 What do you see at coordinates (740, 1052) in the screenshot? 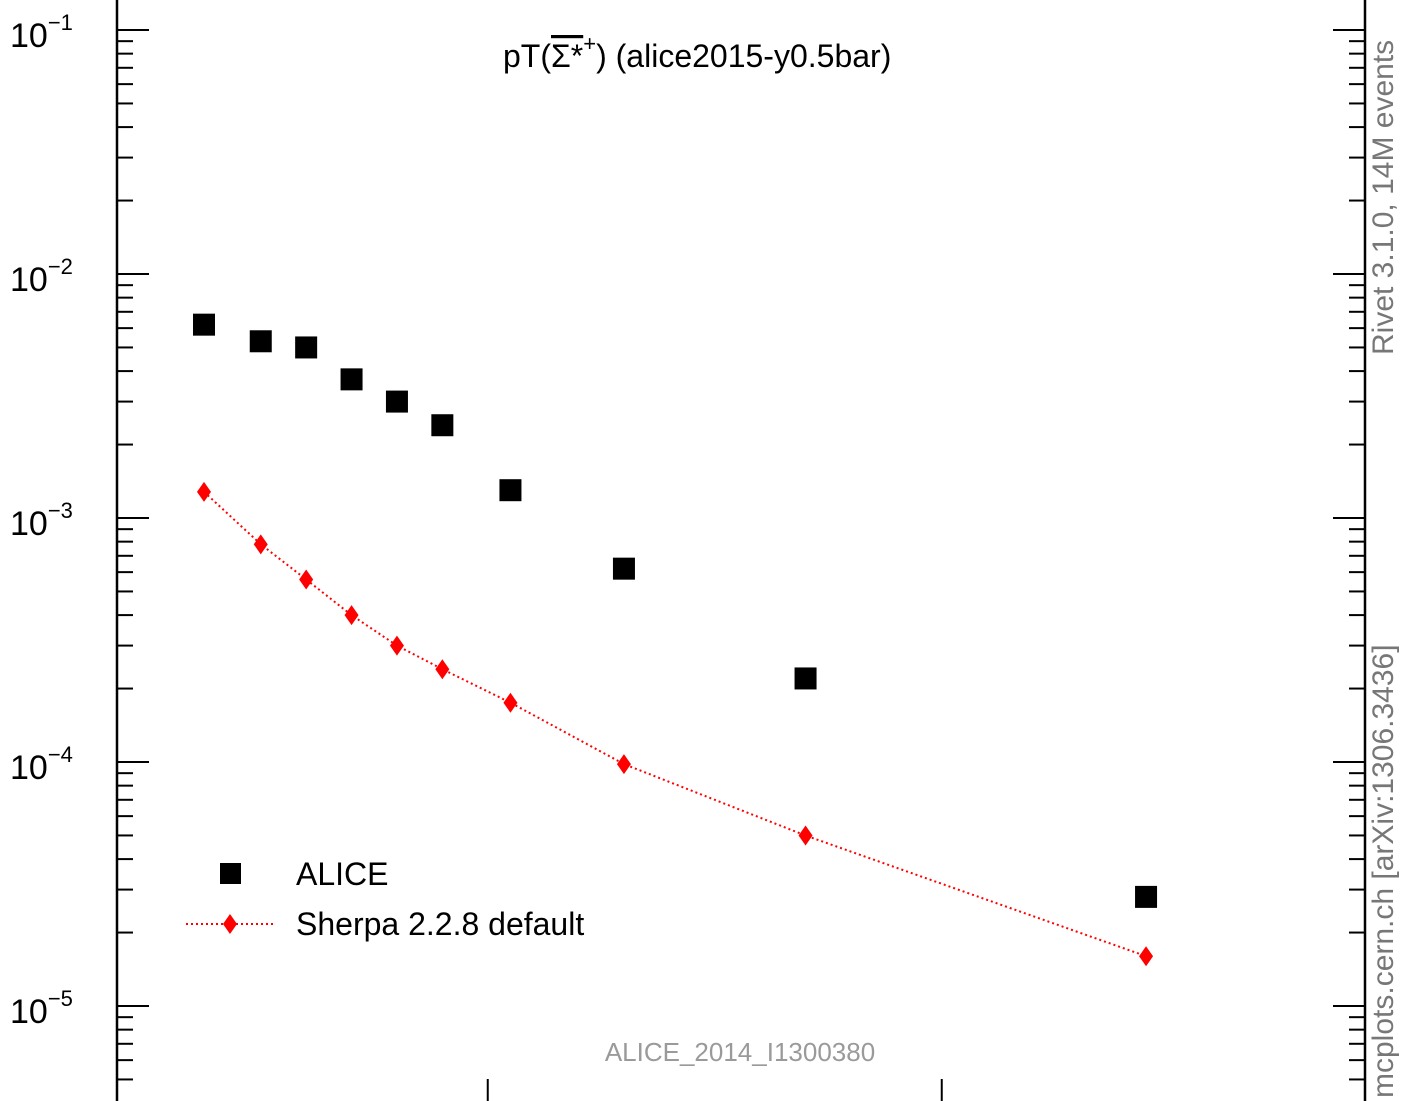
I see `analysis-label: ALICE_2014_I1300380` at bounding box center [740, 1052].